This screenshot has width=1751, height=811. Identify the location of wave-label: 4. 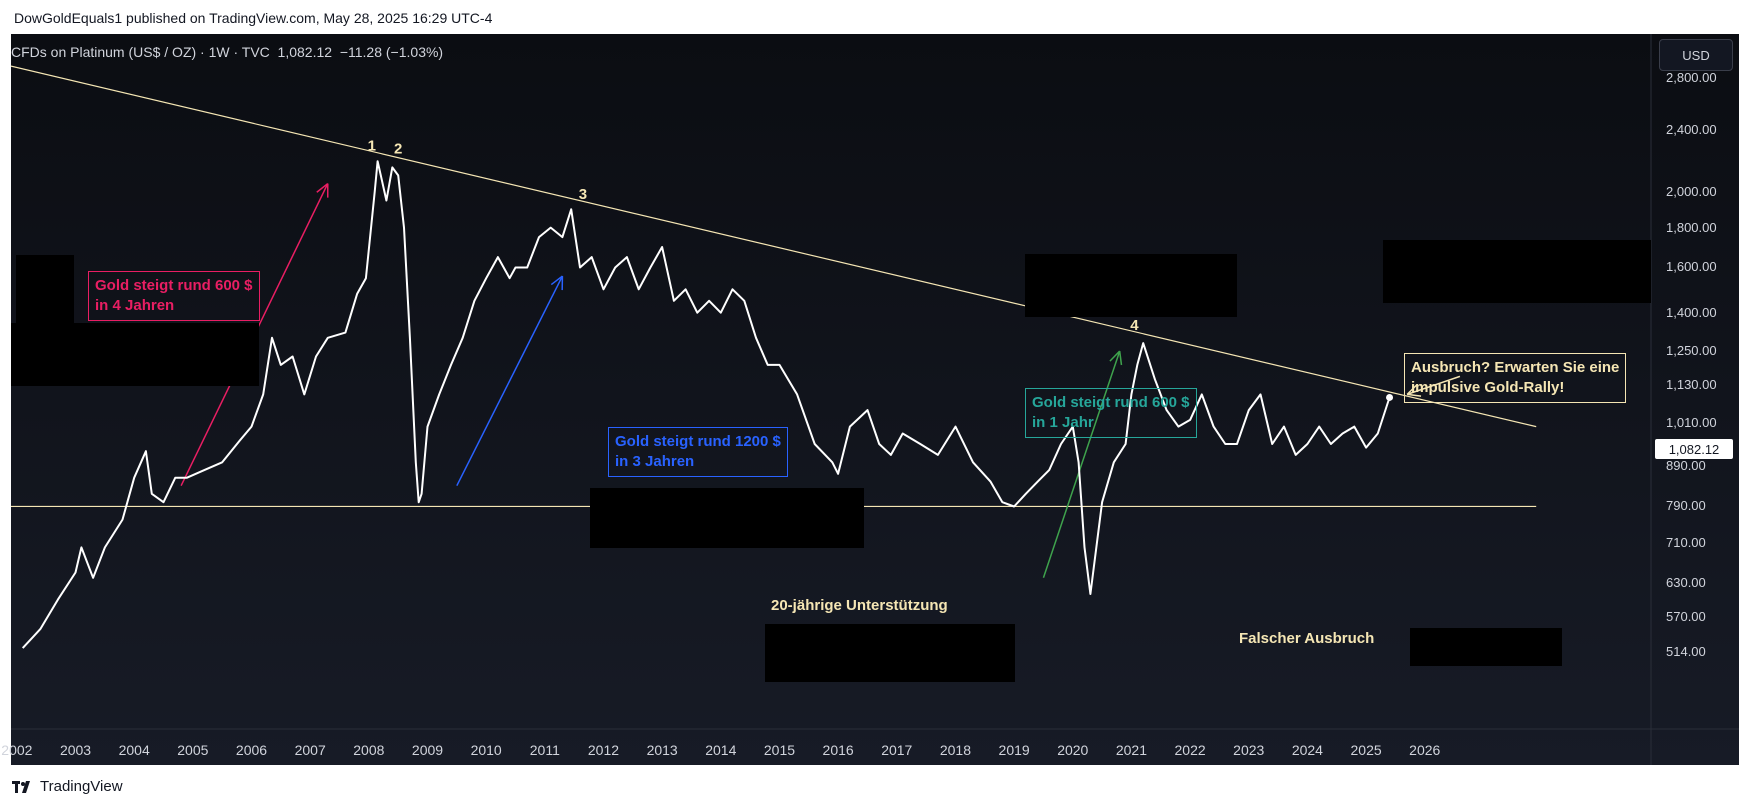
(1134, 325).